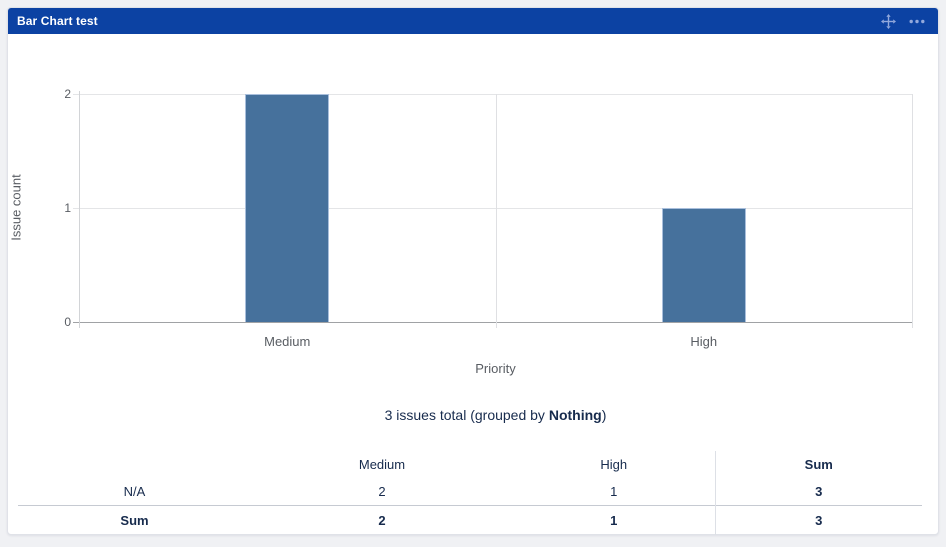 Image resolution: width=946 pixels, height=547 pixels. Describe the element at coordinates (704, 341) in the screenshot. I see `x-tick-label-high: High` at that location.